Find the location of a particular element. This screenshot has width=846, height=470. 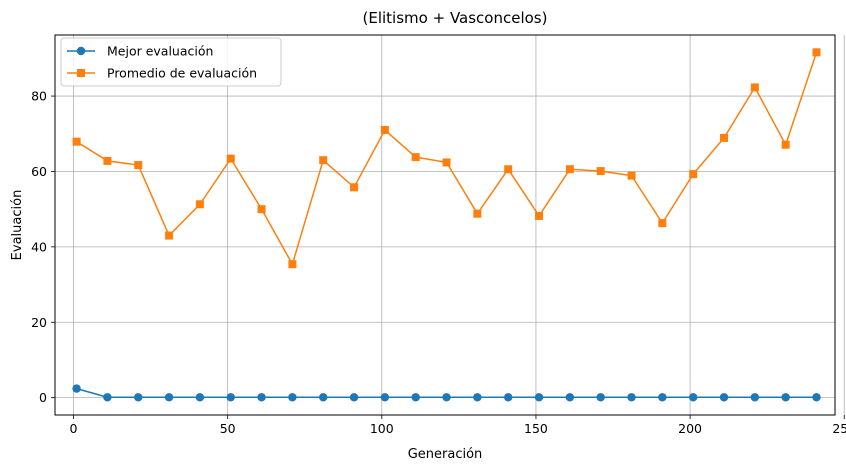

x-axis-label: Generación is located at coordinates (445, 454).